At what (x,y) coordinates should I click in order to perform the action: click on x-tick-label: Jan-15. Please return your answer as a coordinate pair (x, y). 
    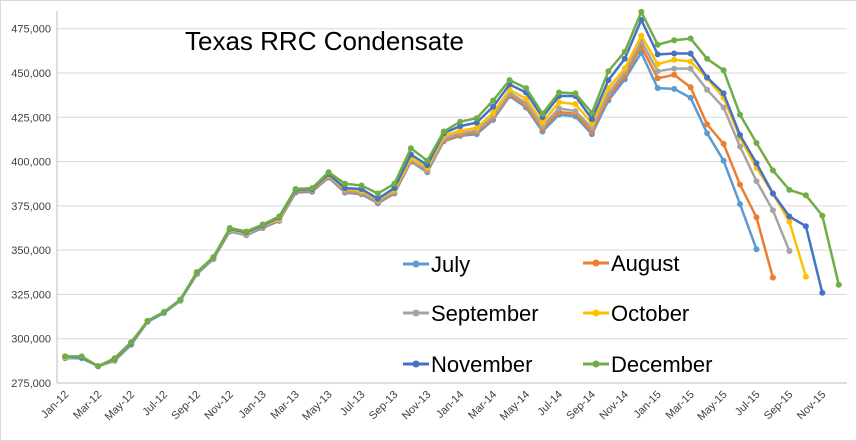
    Looking at the image, I should click on (648, 405).